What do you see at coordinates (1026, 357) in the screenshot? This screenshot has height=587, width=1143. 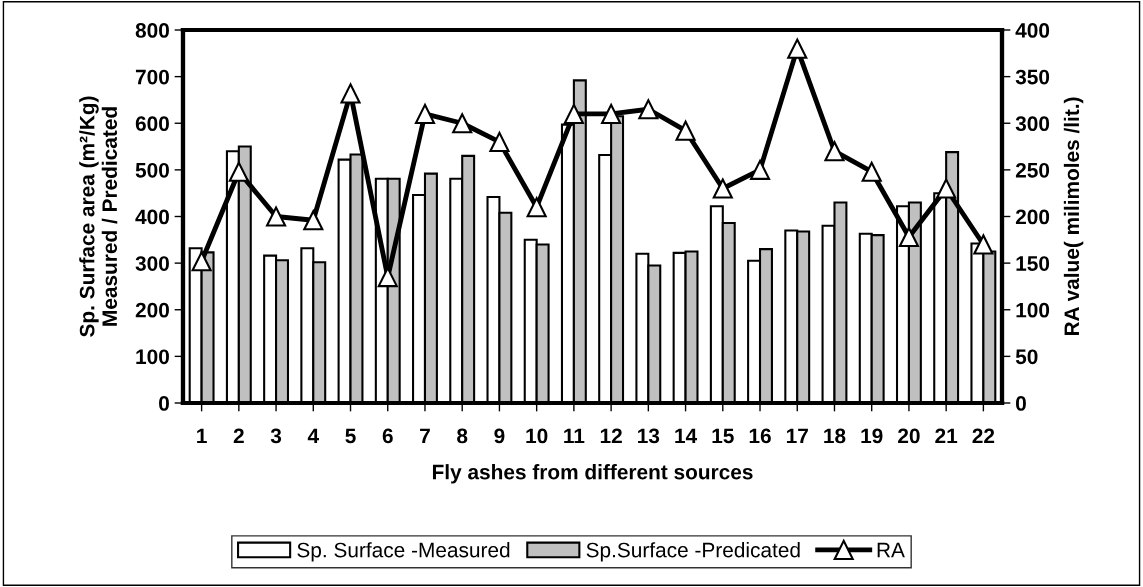 I see `y2-tick-label: 50` at bounding box center [1026, 357].